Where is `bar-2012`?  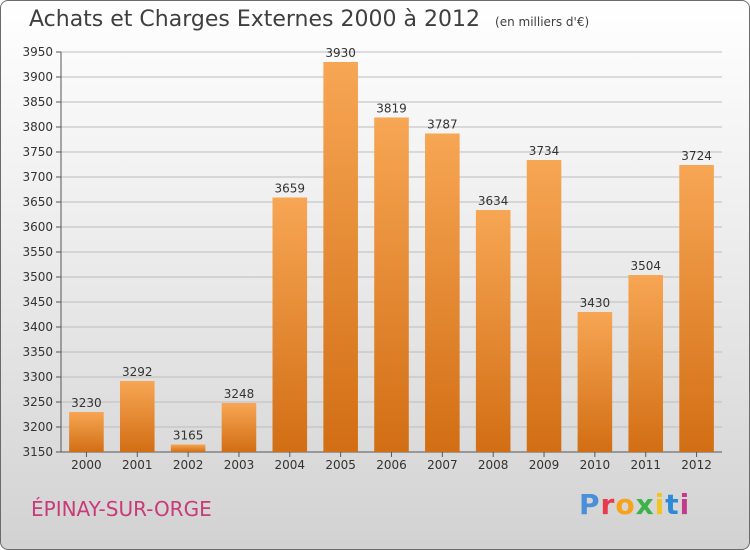 bar-2012 is located at coordinates (696, 308).